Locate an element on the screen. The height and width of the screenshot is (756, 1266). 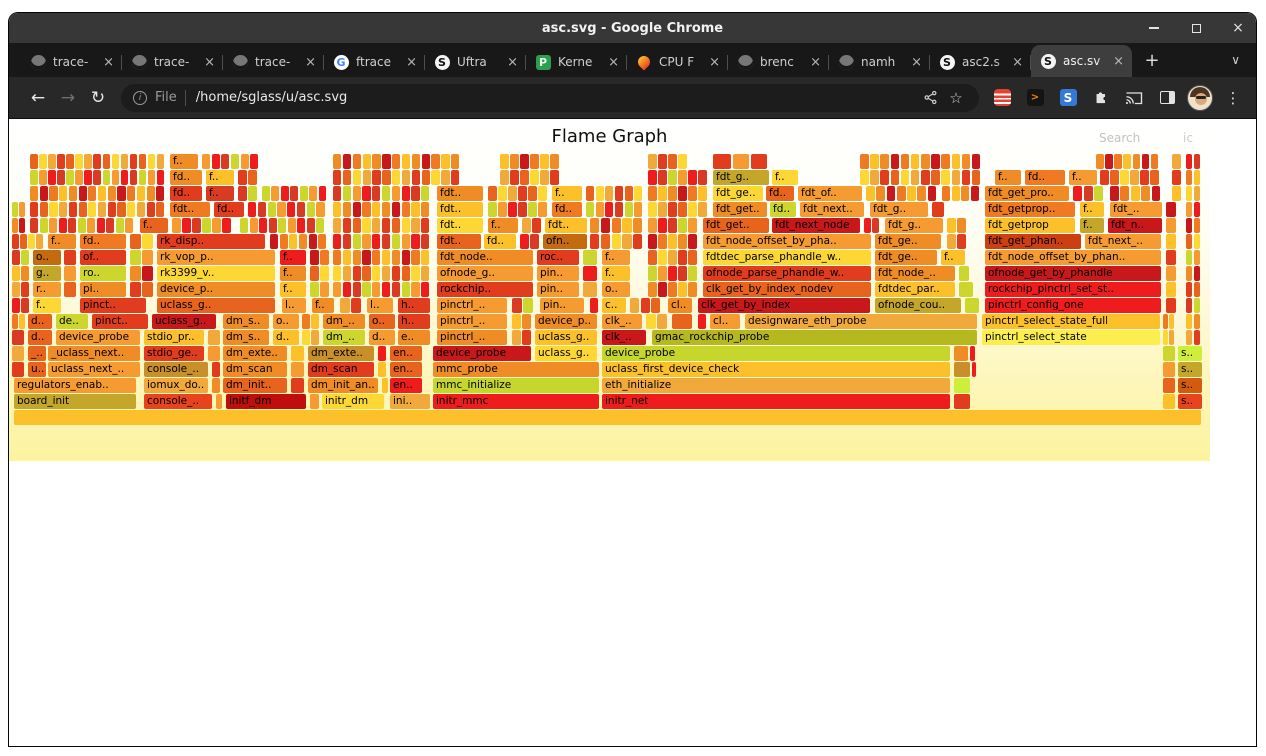
flame-frame-fdt_getprop: fdt_getprop is located at coordinates (1030, 225).